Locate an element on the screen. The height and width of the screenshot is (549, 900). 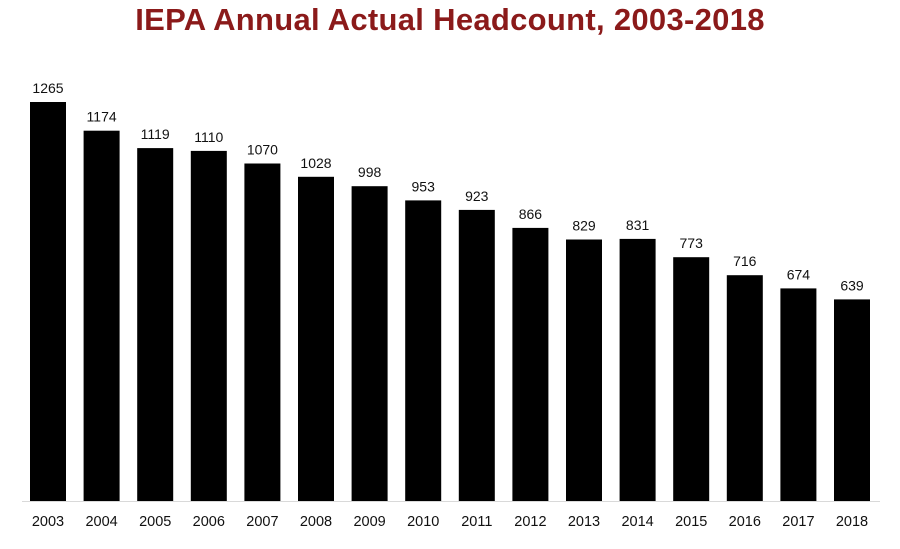
value-label-2004: 1174 is located at coordinates (102, 117).